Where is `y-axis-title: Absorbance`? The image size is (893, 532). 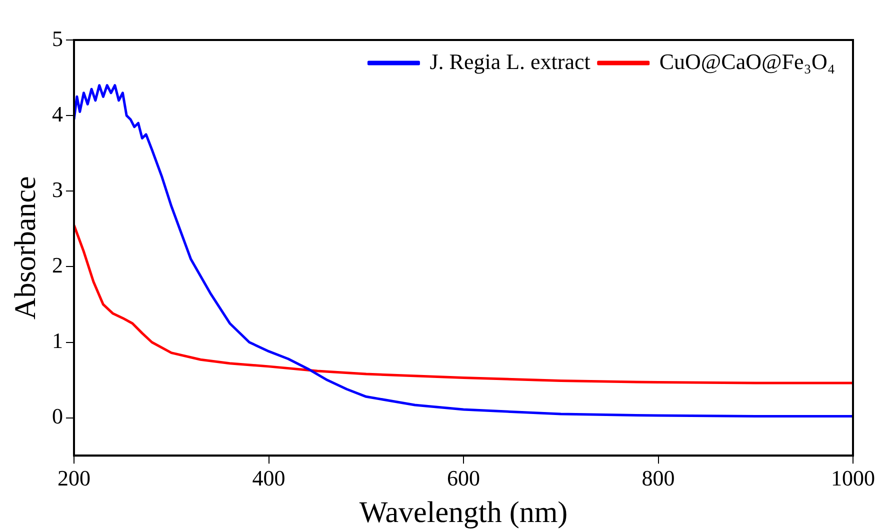 y-axis-title: Absorbance is located at coordinates (25, 248).